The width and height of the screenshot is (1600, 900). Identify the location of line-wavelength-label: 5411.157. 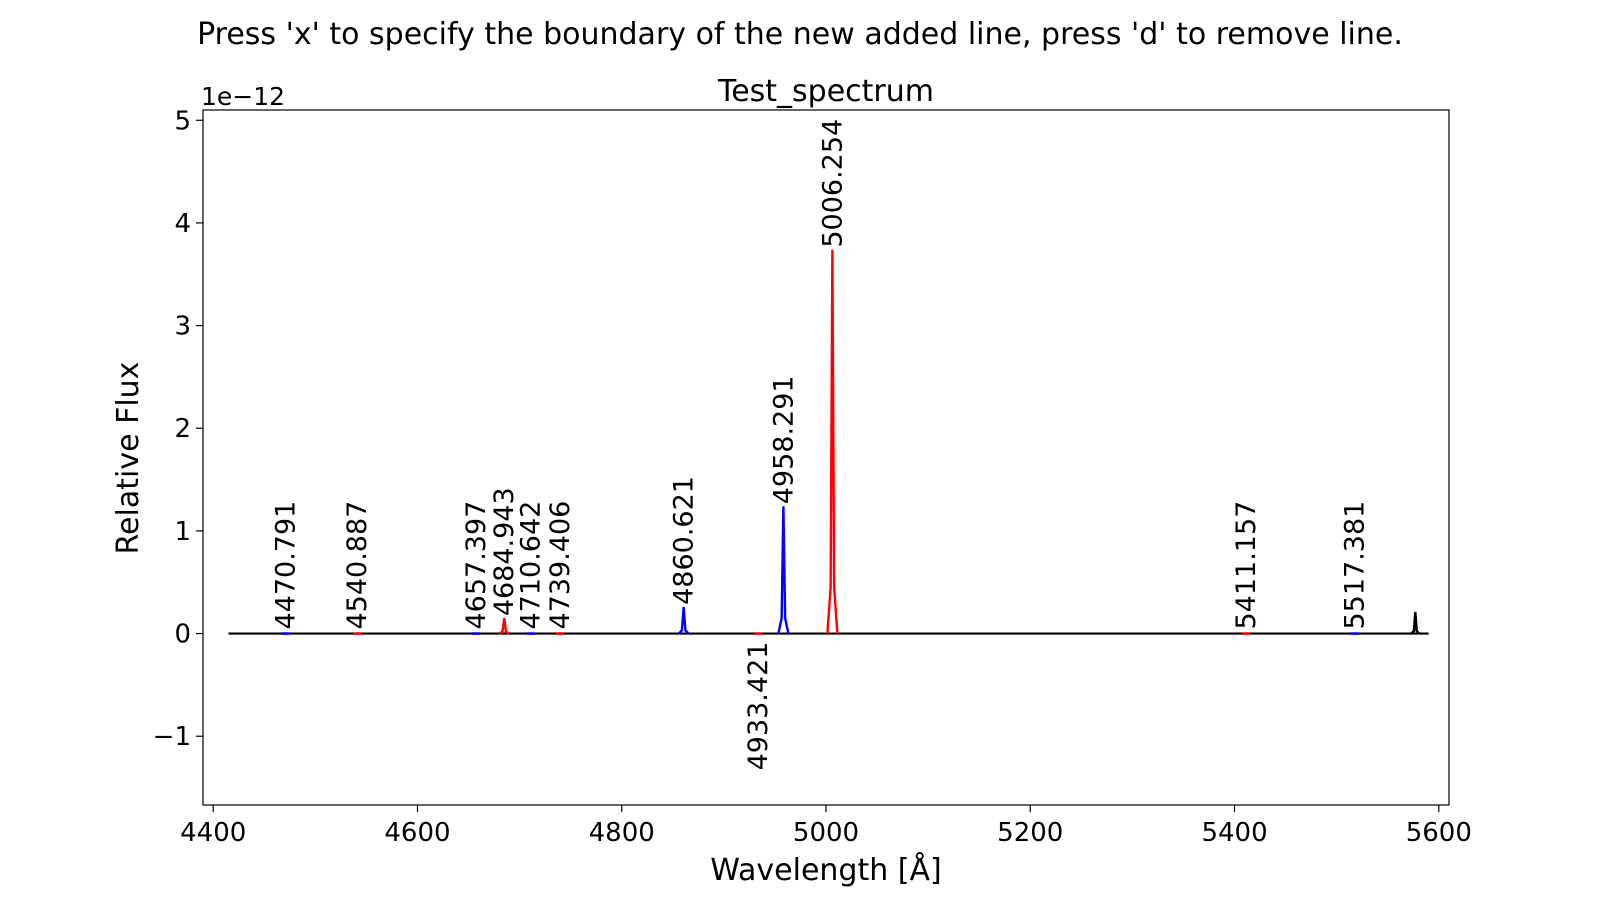
(1246, 565).